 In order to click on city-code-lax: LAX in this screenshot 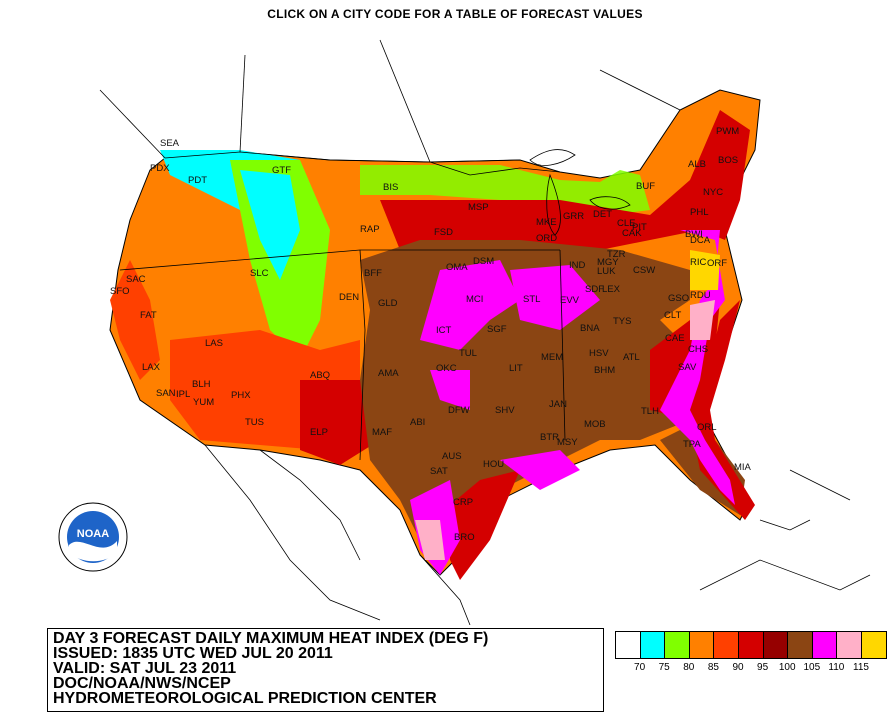, I will do `click(151, 367)`.